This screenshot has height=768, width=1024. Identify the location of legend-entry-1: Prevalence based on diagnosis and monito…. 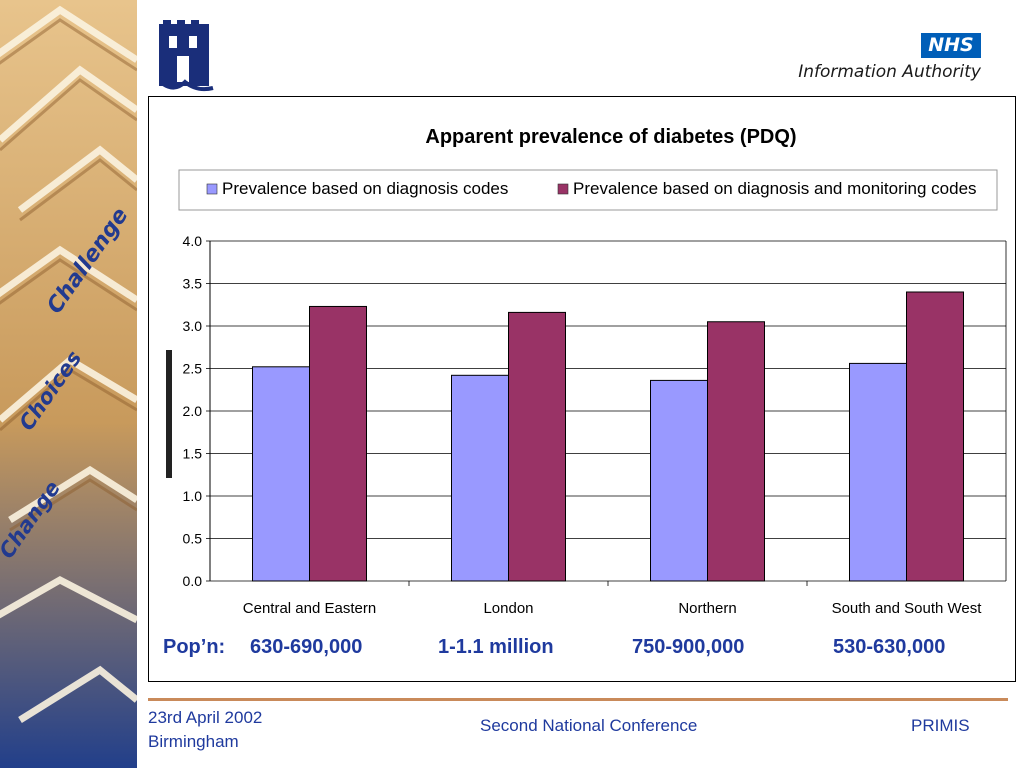
(775, 188).